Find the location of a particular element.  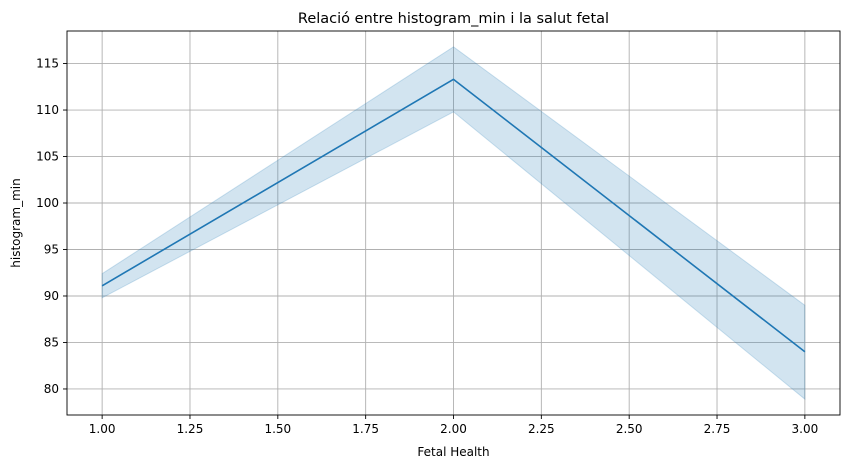

x-tick-label: 2.75 is located at coordinates (717, 429).